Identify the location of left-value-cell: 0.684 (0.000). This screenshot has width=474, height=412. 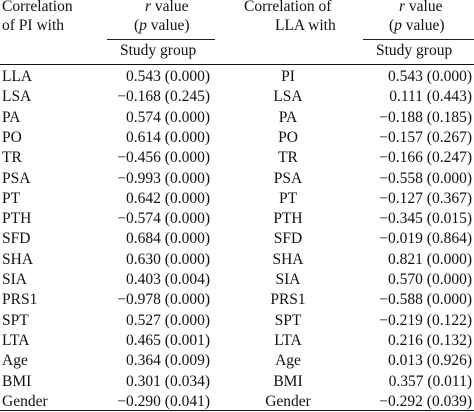
(168, 239).